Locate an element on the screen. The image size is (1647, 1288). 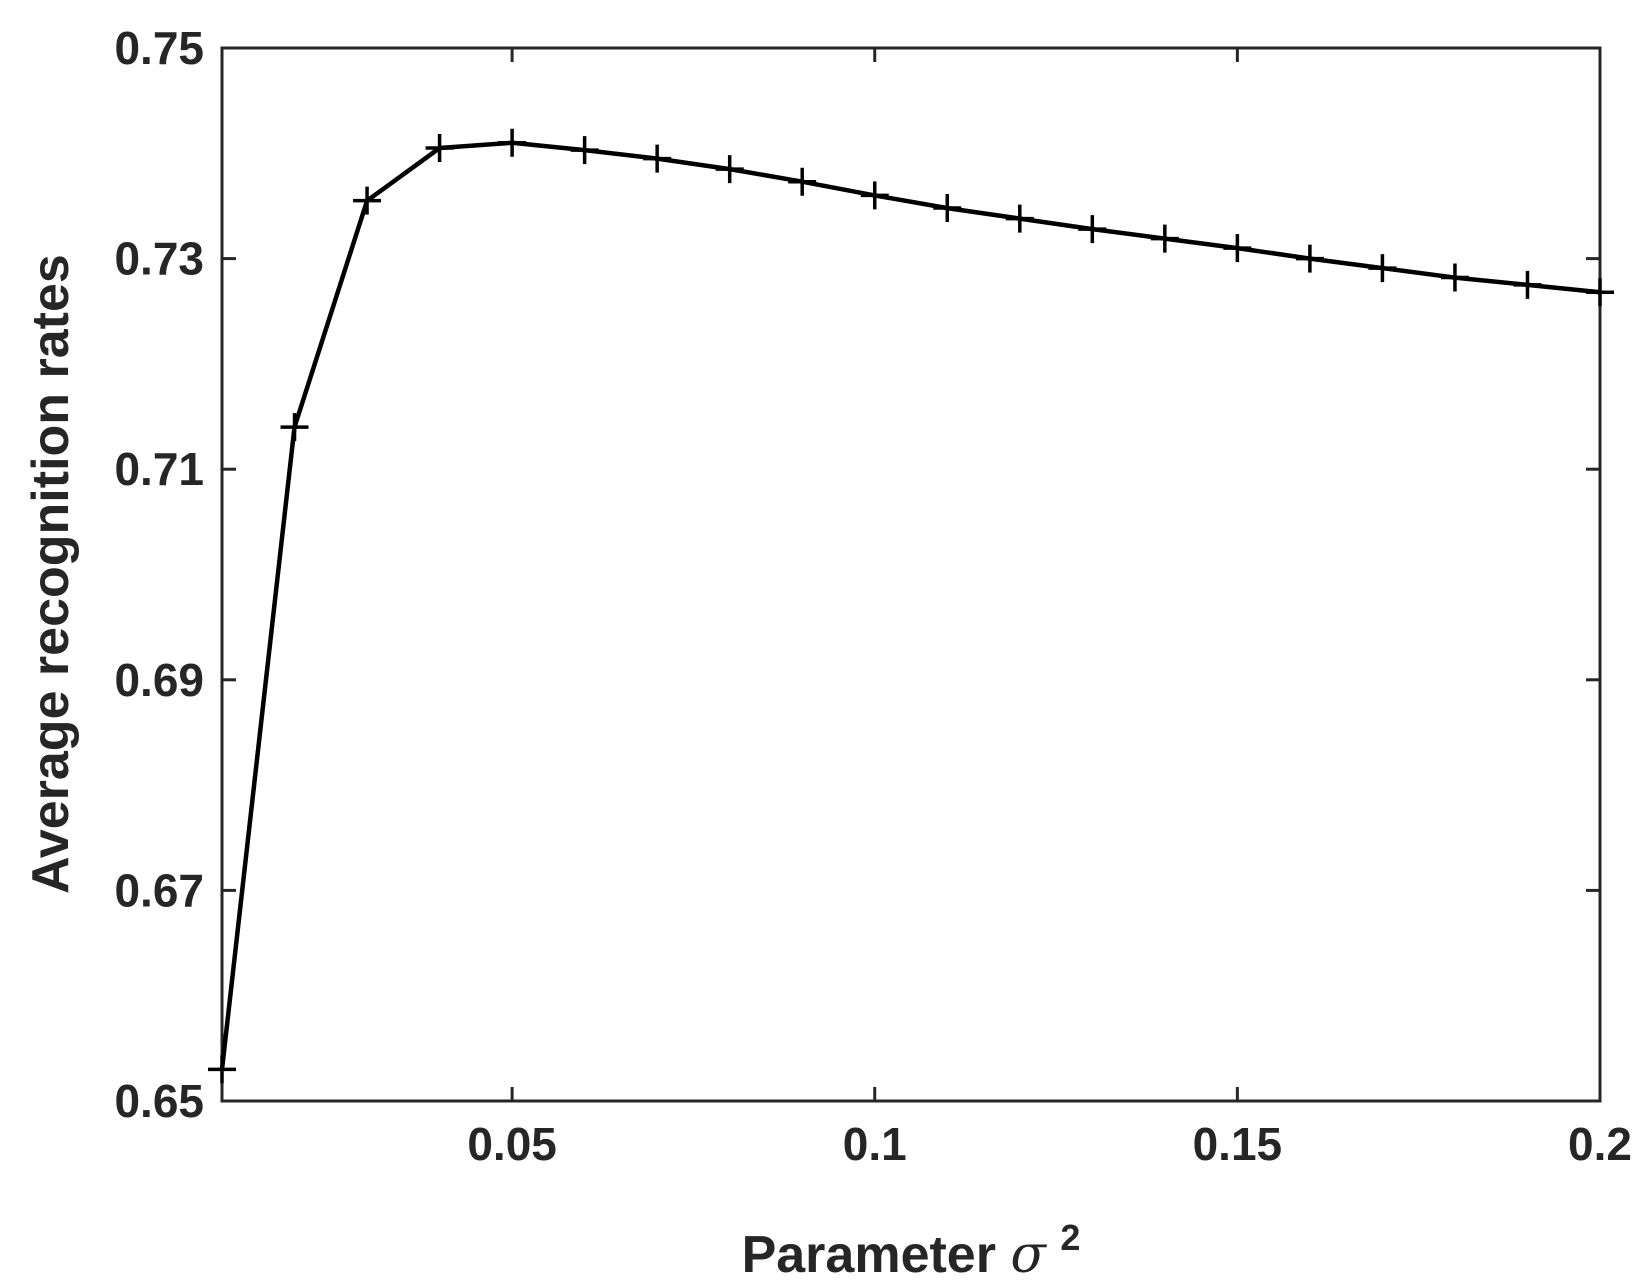
x-axis-label: Parameter σ 2 is located at coordinates (911, 1251).